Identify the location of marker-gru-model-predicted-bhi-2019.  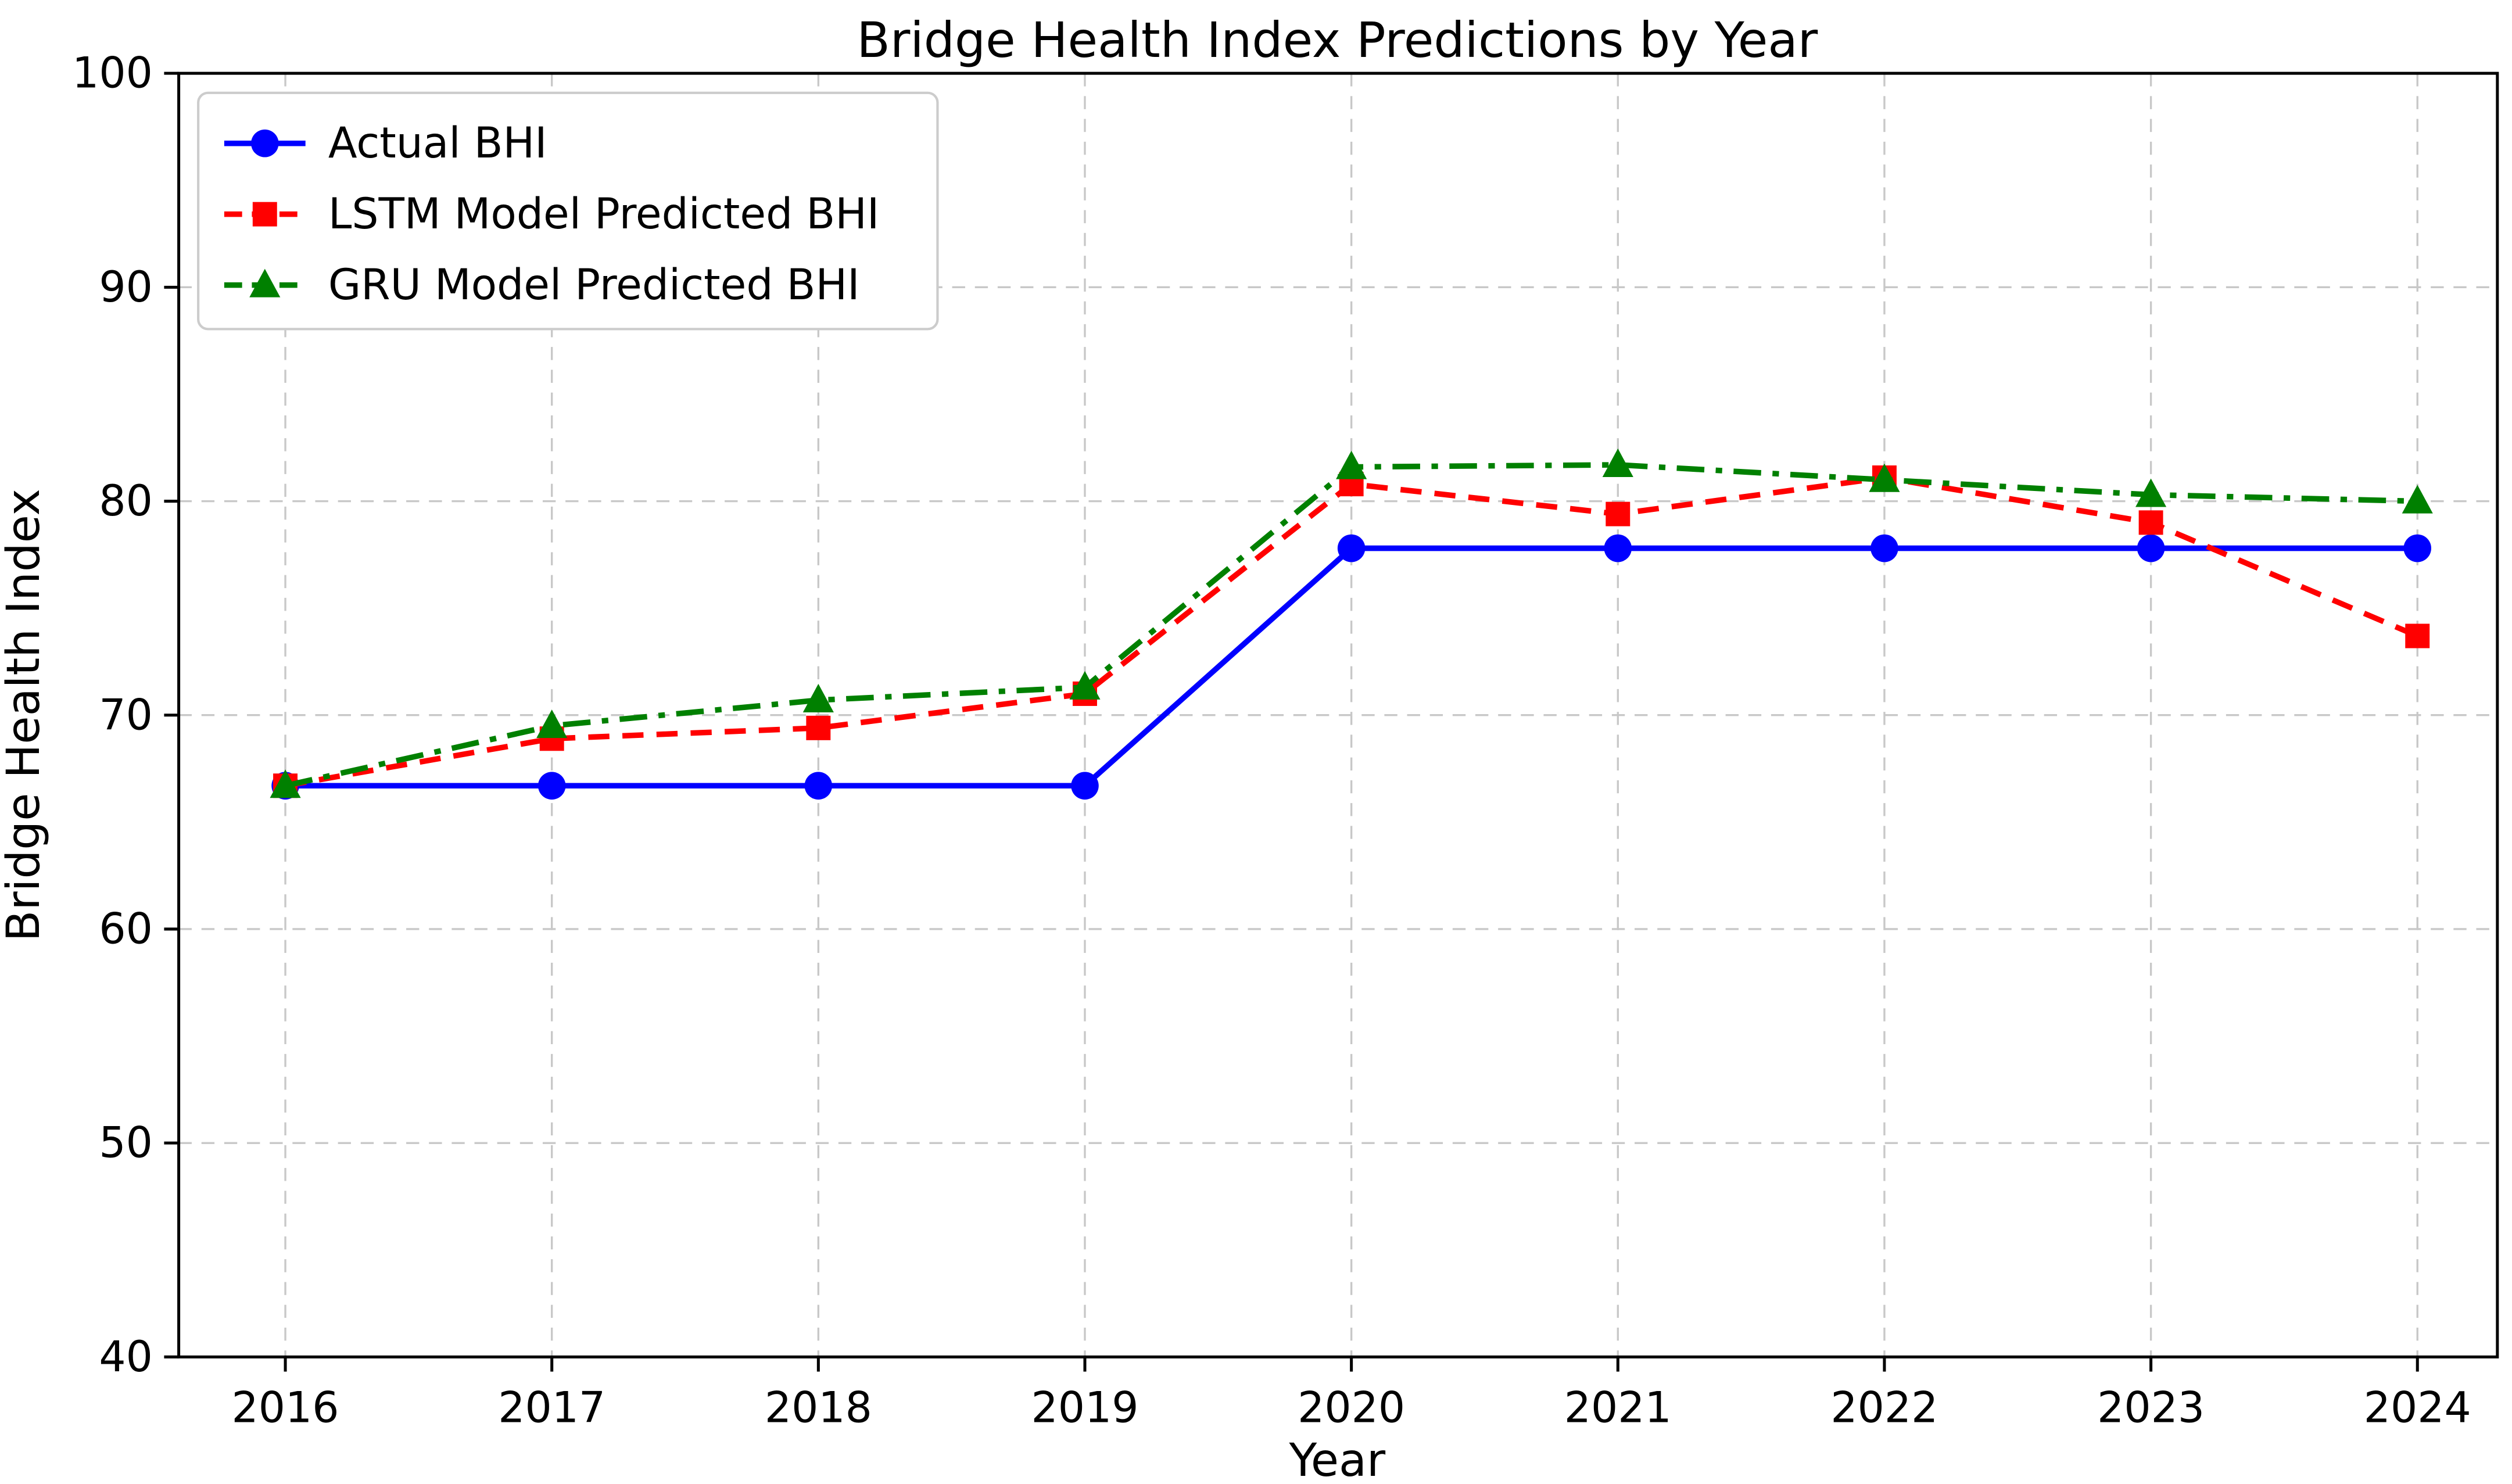
(1085, 685).